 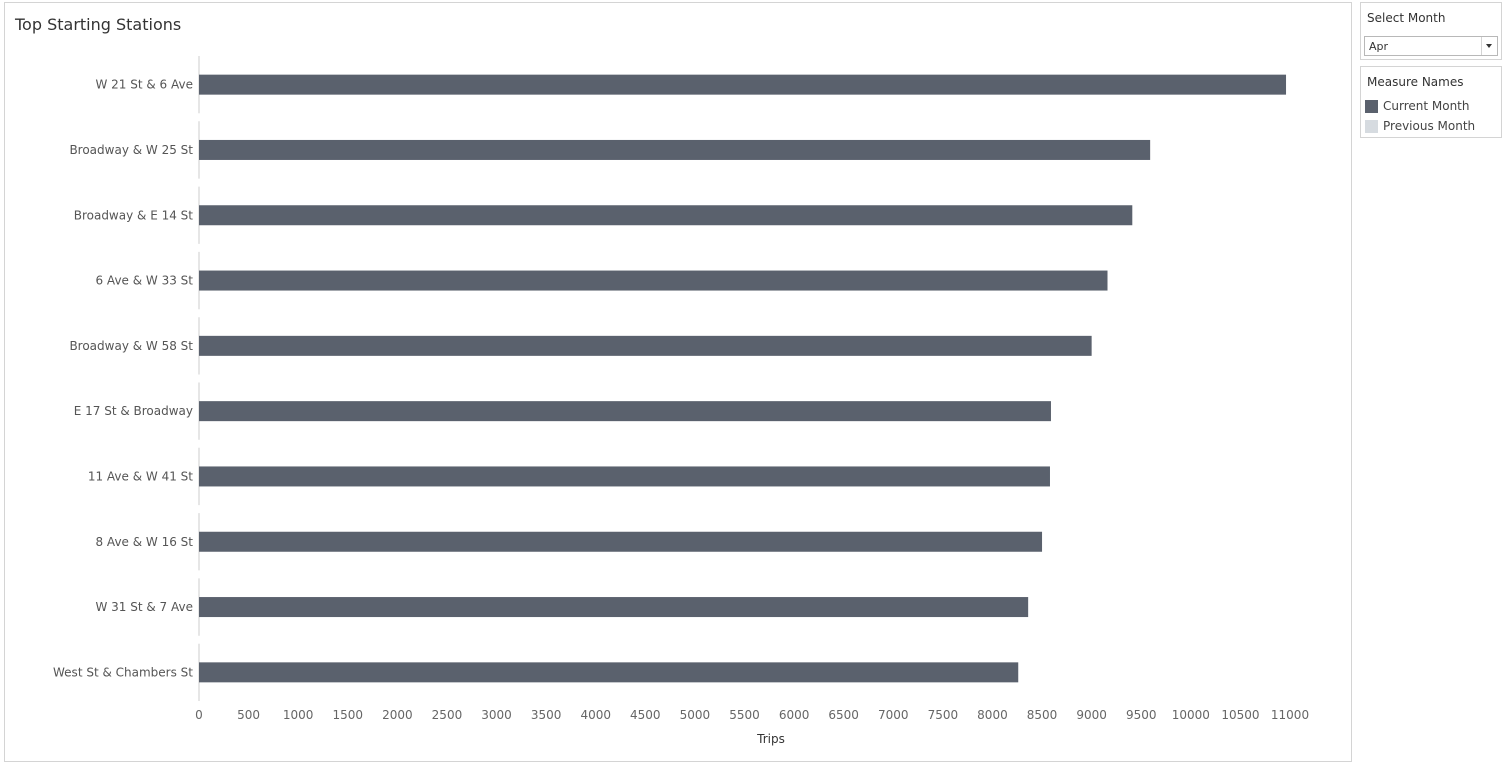 What do you see at coordinates (645, 715) in the screenshot?
I see `x-tick-label: 4500` at bounding box center [645, 715].